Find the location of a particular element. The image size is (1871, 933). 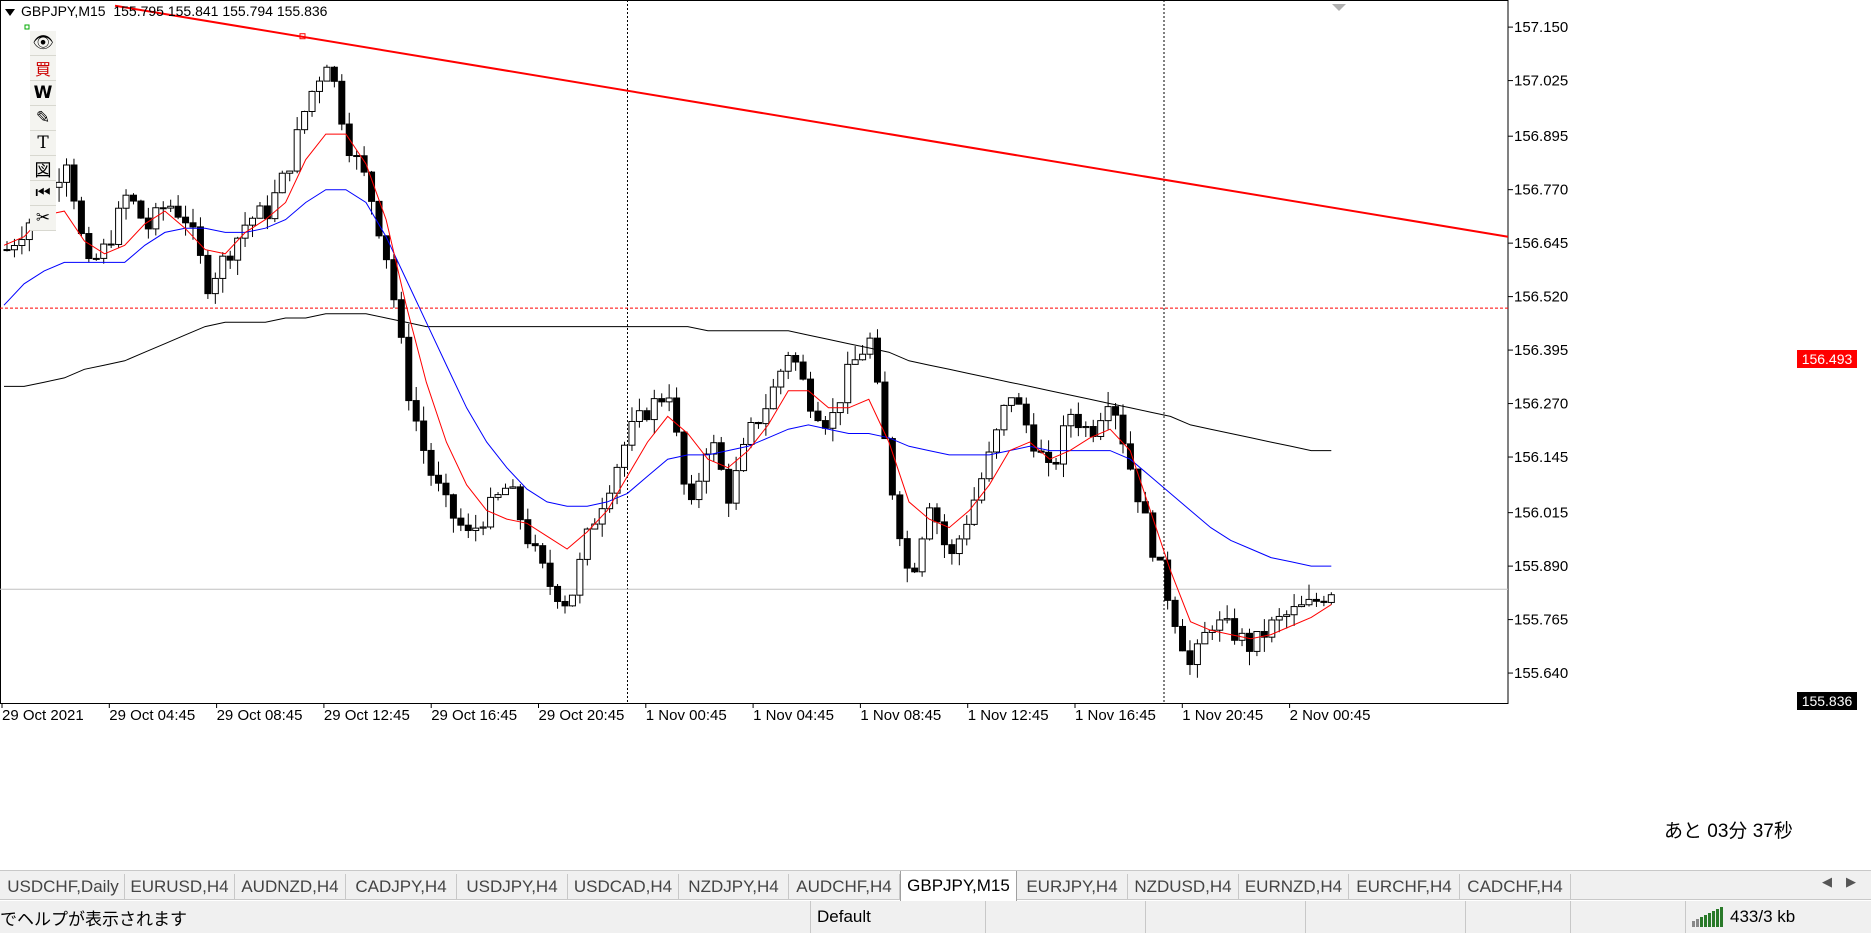

status-profile: Default is located at coordinates (897, 917).